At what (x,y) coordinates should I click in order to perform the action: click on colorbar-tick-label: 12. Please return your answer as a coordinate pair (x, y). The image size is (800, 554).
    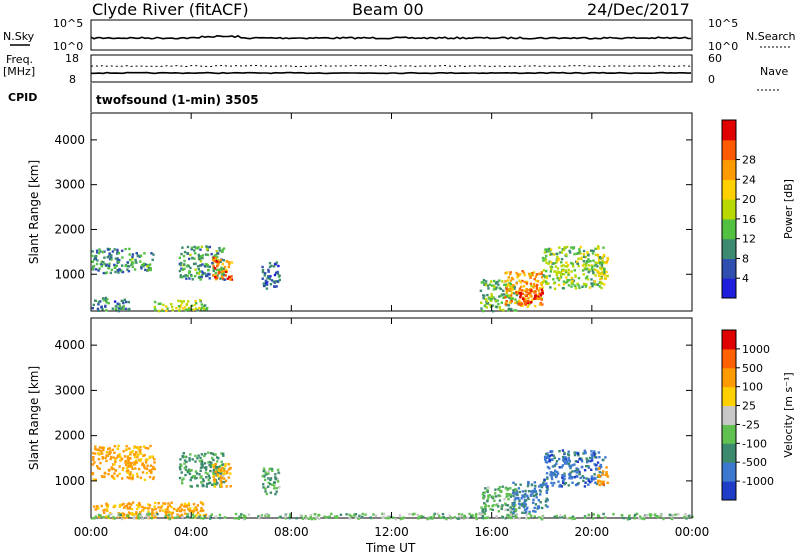
    Looking at the image, I should click on (749, 239).